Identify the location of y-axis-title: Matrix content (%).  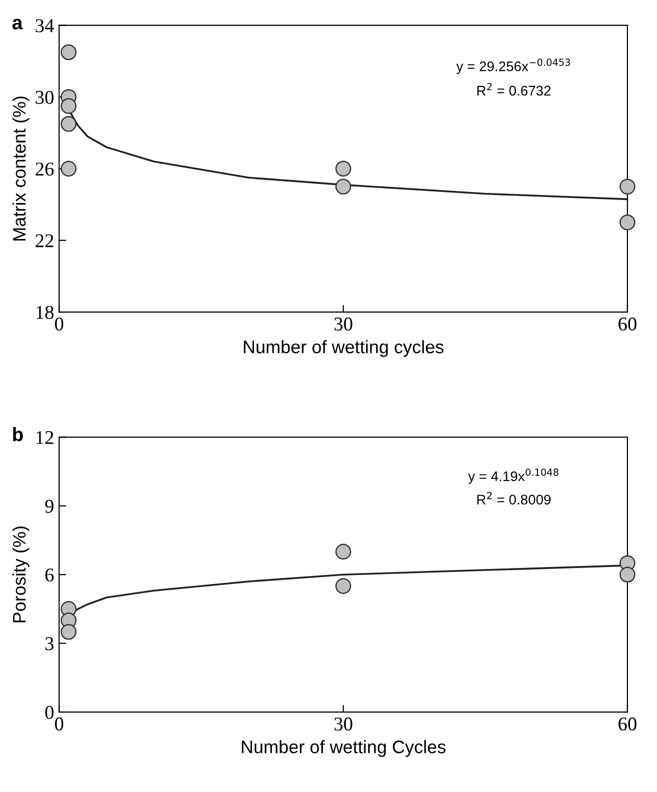
(21, 168).